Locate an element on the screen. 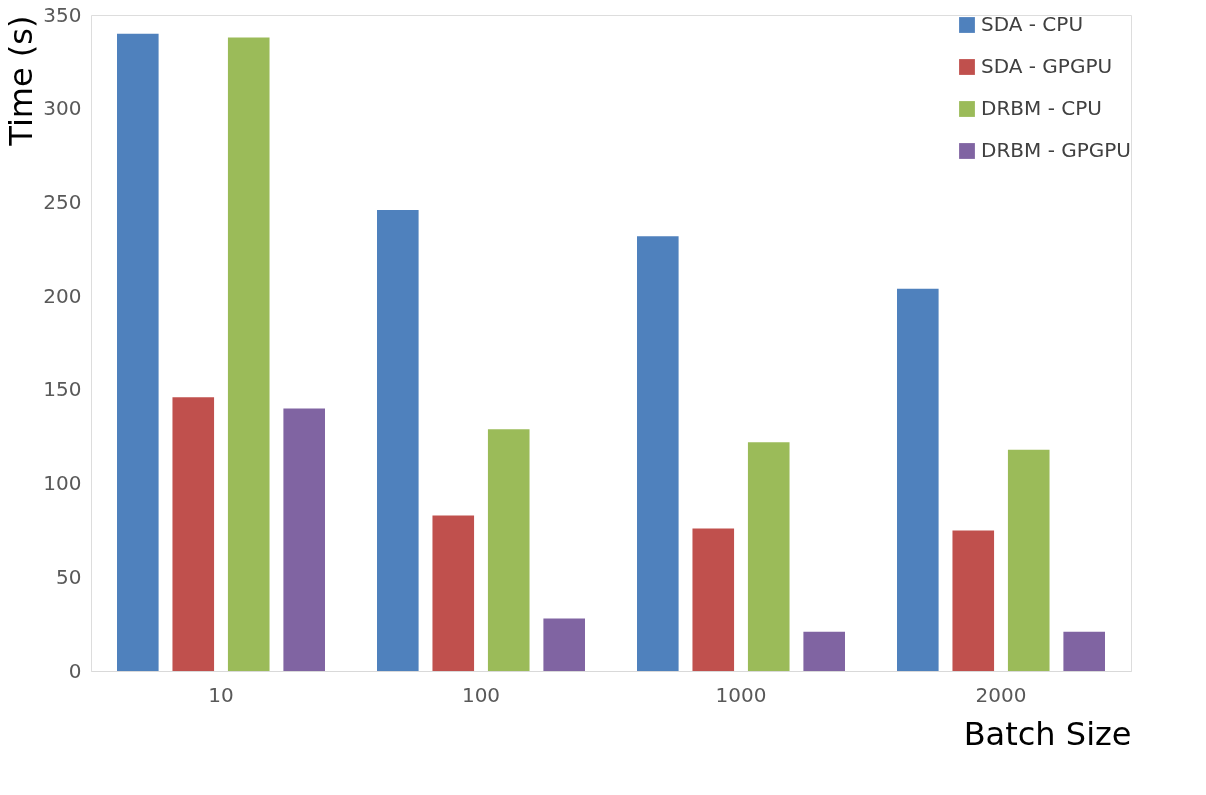  y-tick-label: 300 is located at coordinates (62, 108).